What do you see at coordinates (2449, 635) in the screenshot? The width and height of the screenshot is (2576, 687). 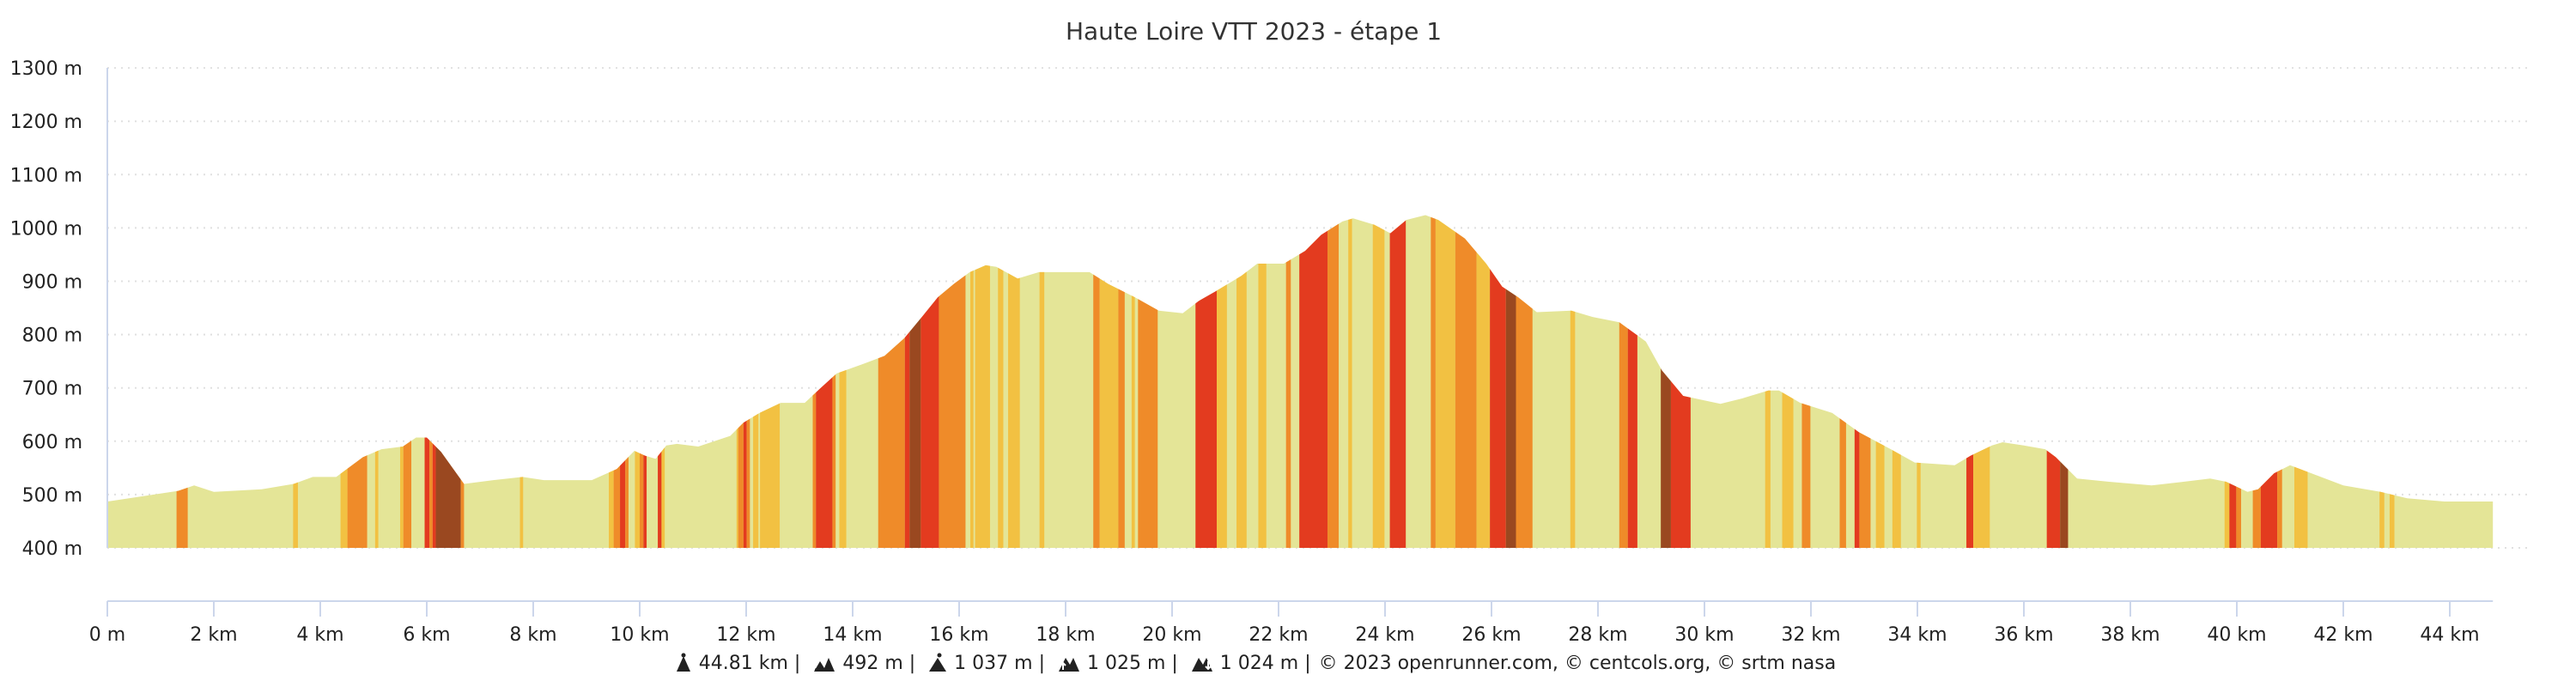 I see `x-tick-label: 44 km` at bounding box center [2449, 635].